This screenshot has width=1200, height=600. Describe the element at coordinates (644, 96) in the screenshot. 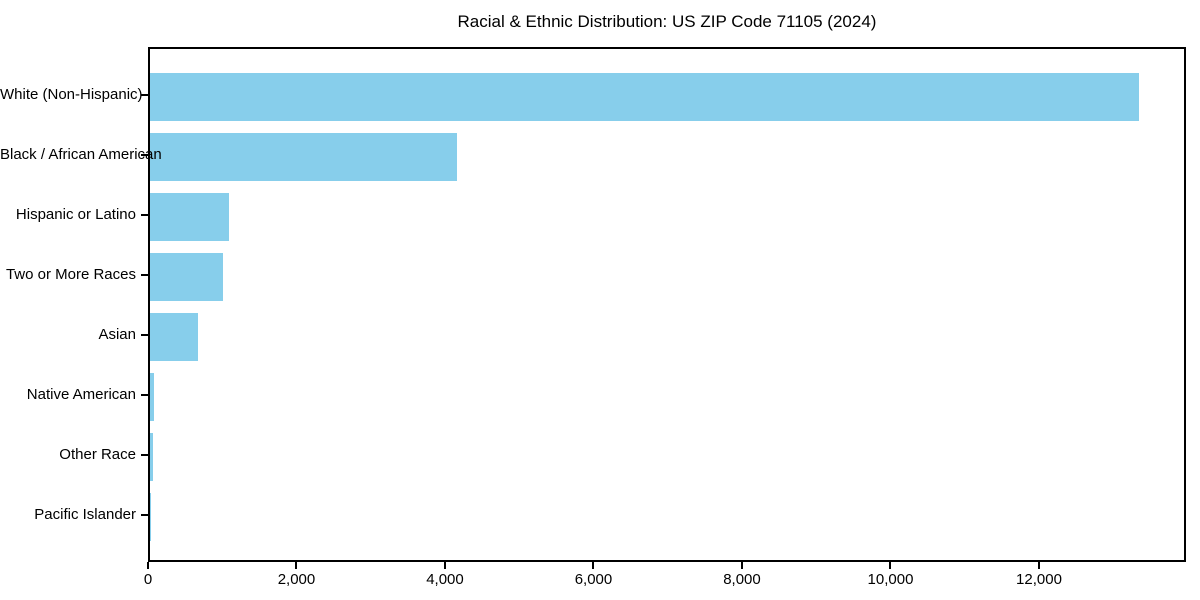

I see `bar-white-non-hispanic` at that location.